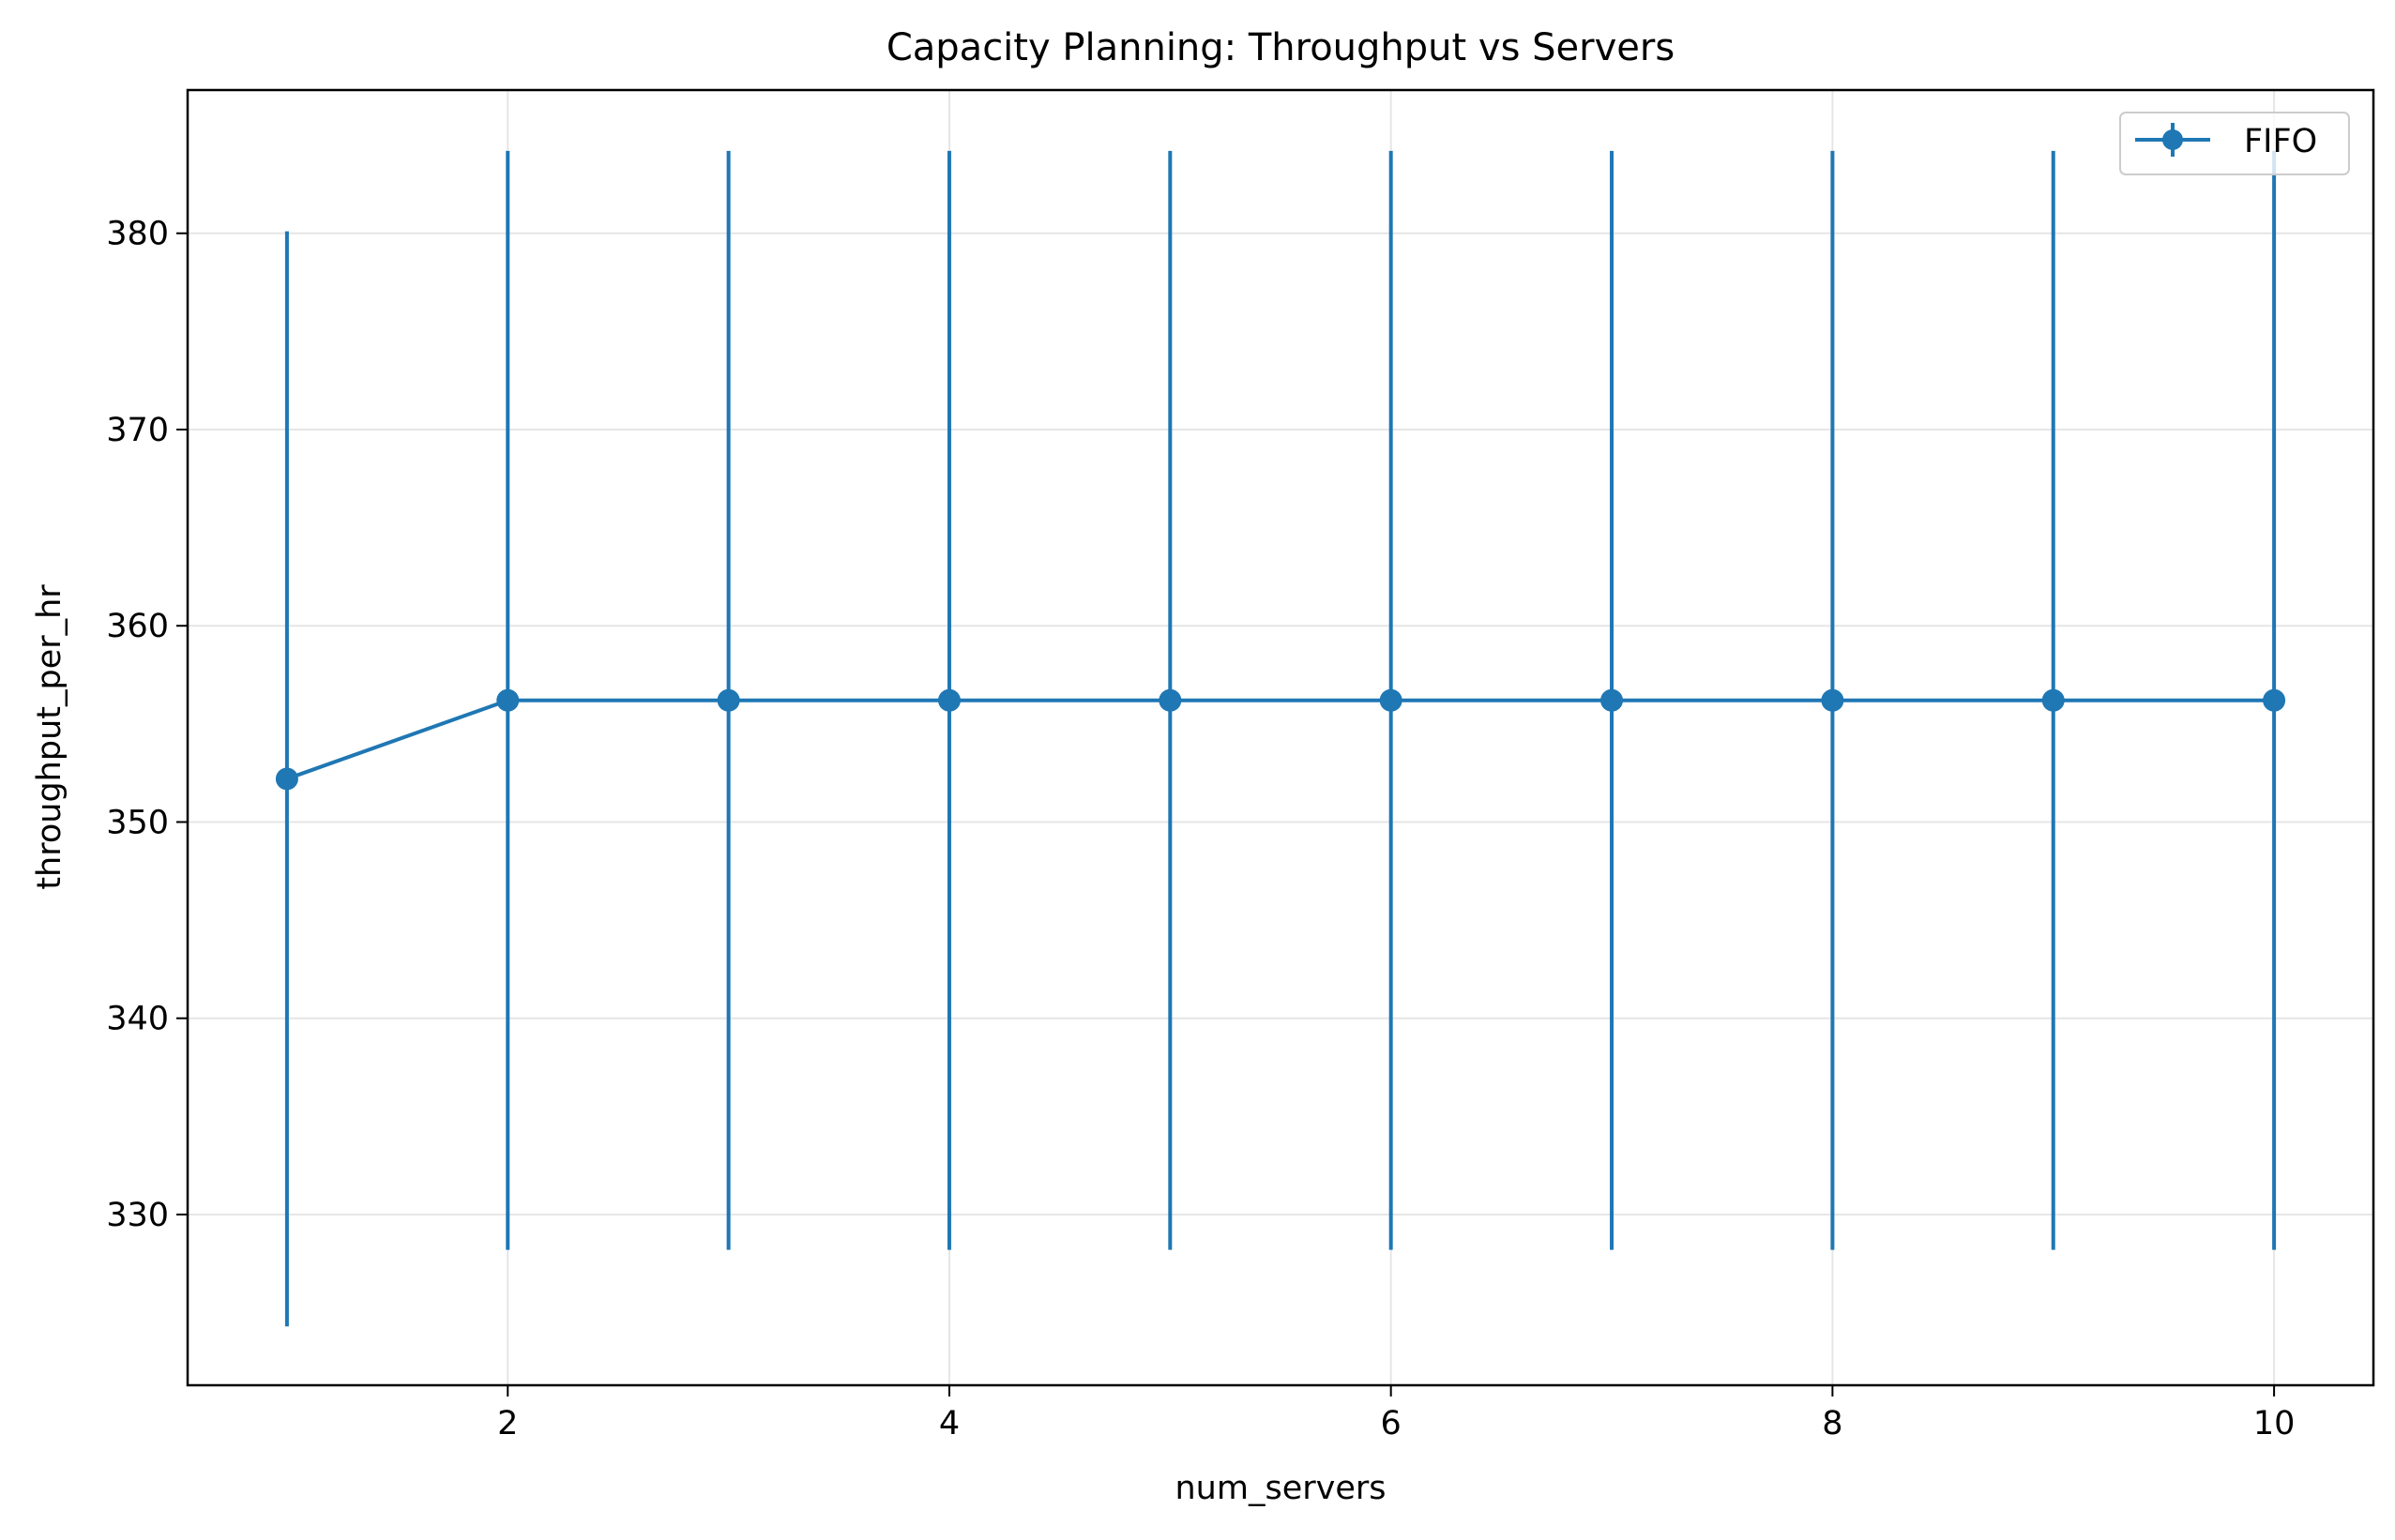  Describe the element at coordinates (137, 234) in the screenshot. I see `y-tick-label: 380` at that location.